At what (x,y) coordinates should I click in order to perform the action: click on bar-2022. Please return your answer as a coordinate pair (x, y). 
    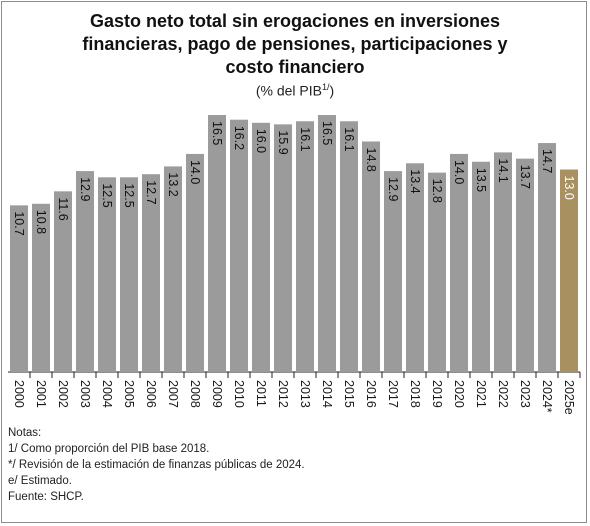
    Looking at the image, I should click on (503, 262).